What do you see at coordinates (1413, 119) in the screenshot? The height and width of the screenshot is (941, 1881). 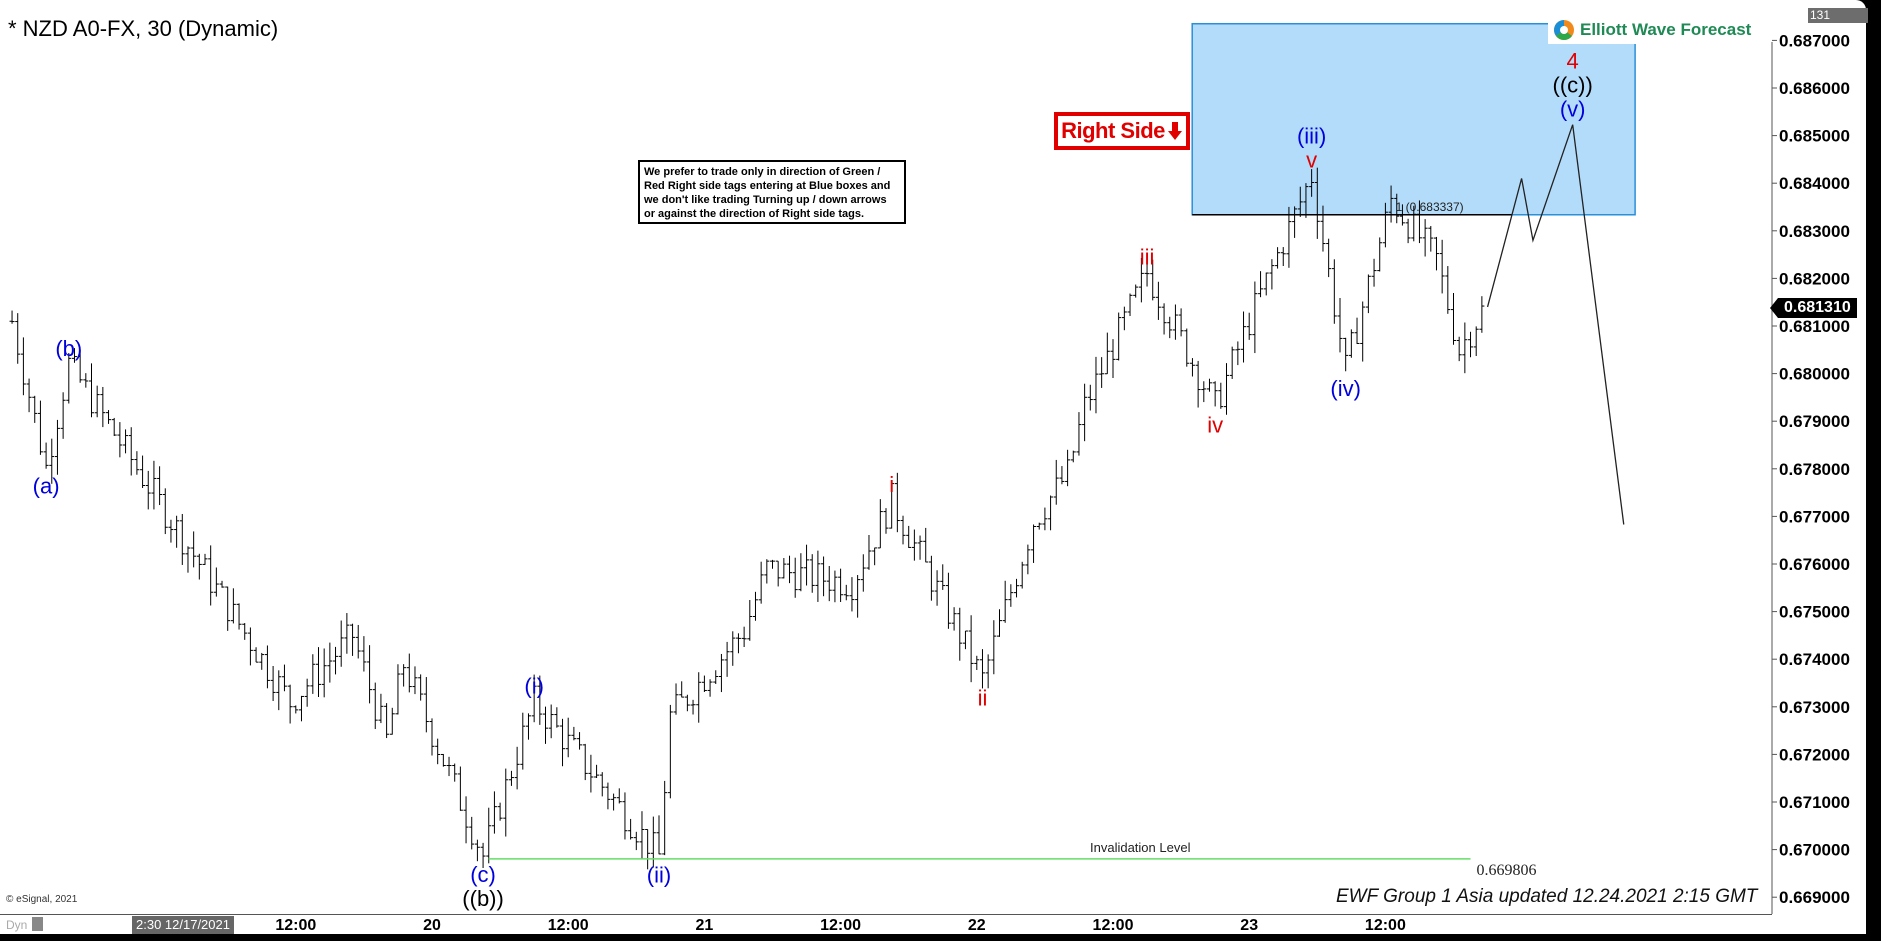 I see `blue-box` at bounding box center [1413, 119].